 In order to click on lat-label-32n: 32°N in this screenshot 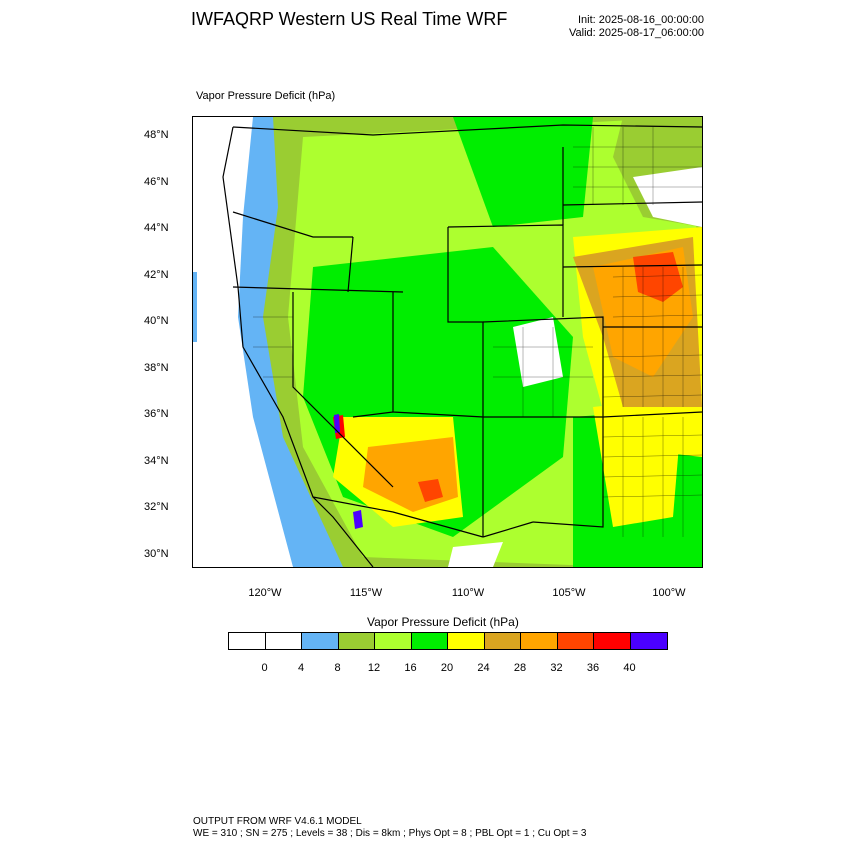, I will do `click(156, 507)`.